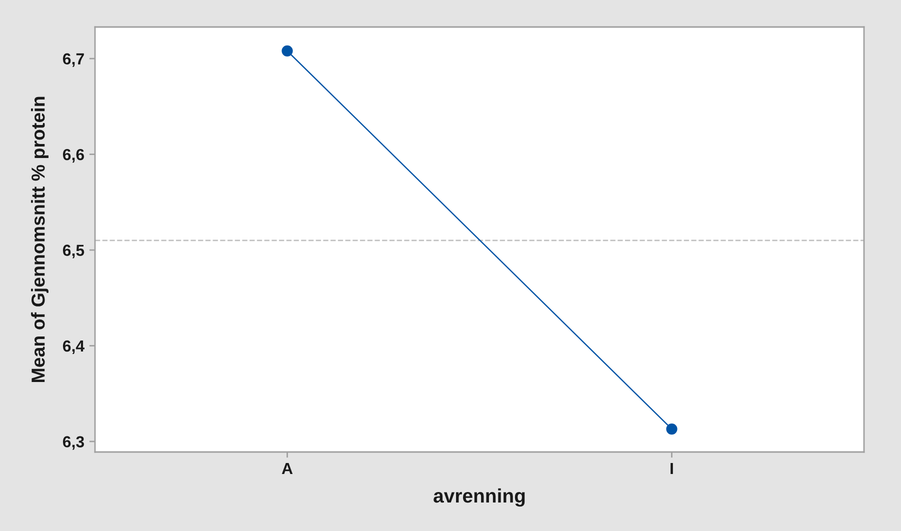  I want to click on y-tick-label: 6,3, so click(73, 443).